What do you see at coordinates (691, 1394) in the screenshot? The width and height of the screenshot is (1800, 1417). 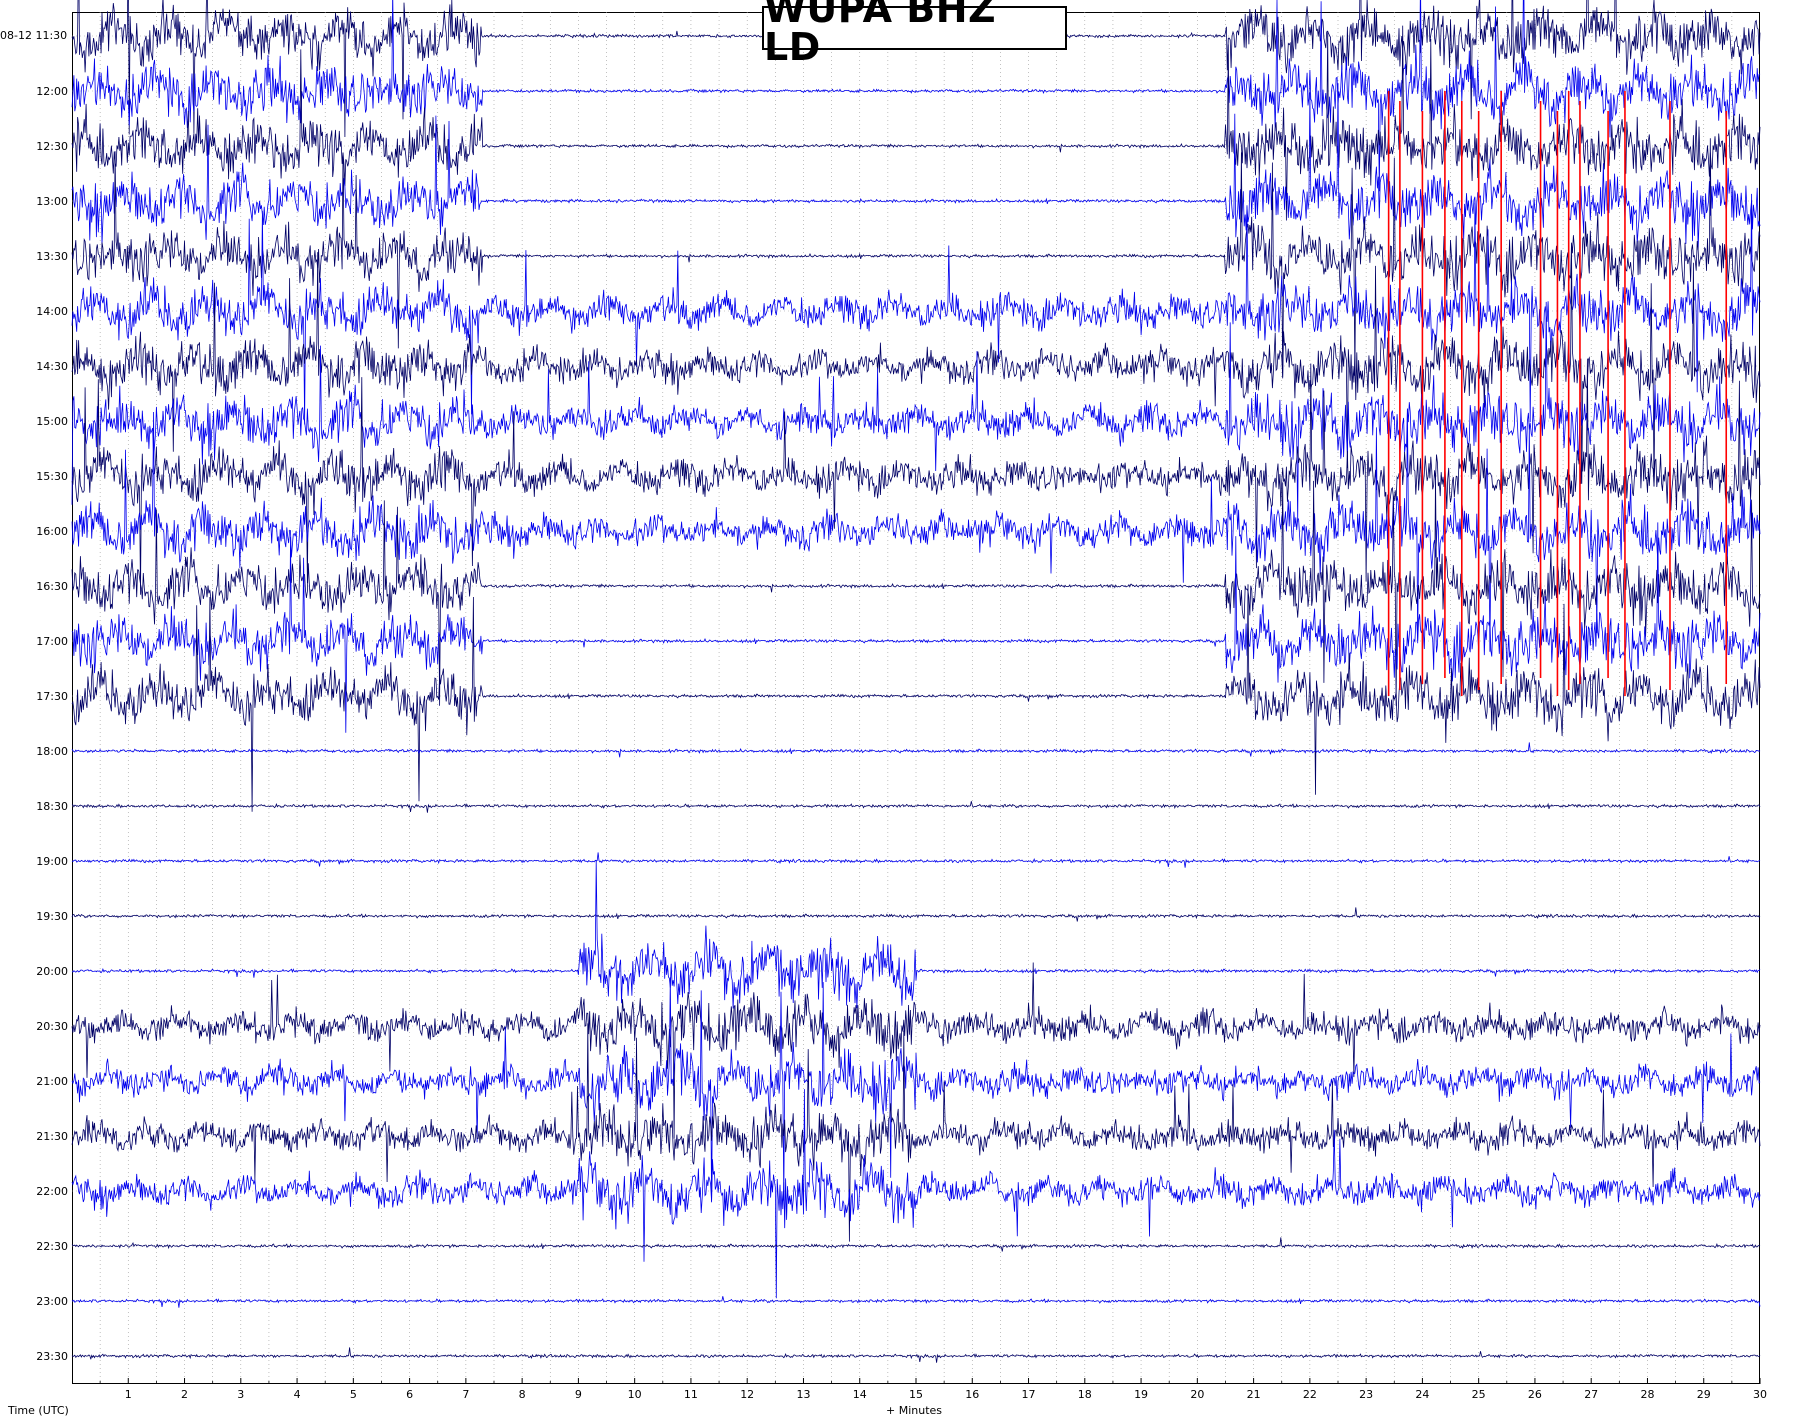 I see `x-tick-label: 11` at bounding box center [691, 1394].